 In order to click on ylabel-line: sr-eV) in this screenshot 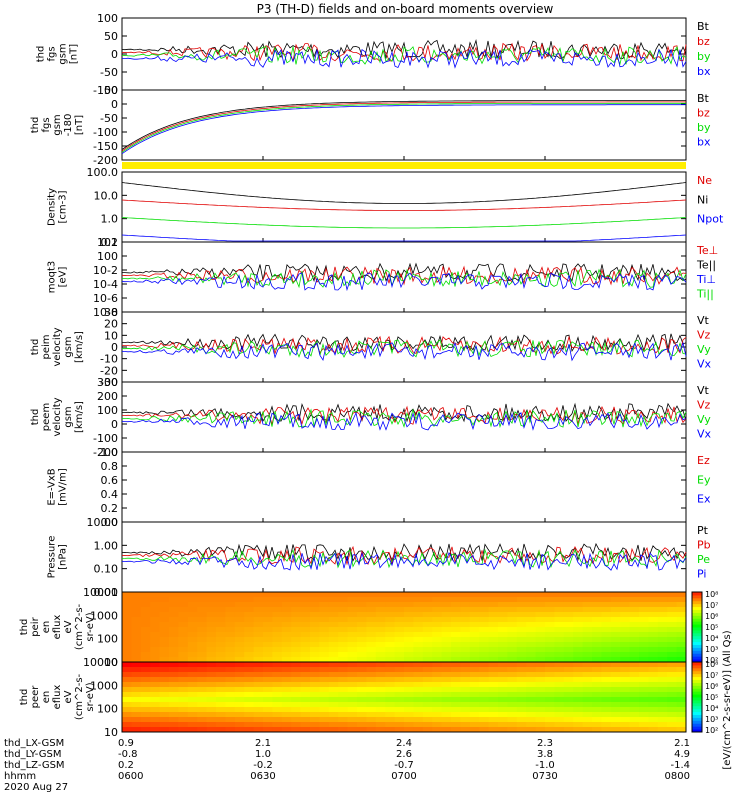, I will do `click(90, 696)`.